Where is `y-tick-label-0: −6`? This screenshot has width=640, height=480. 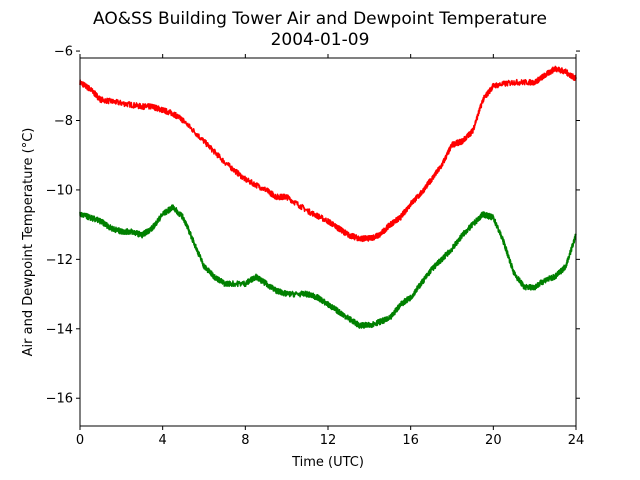
y-tick-label-0: −6 is located at coordinates (63, 52).